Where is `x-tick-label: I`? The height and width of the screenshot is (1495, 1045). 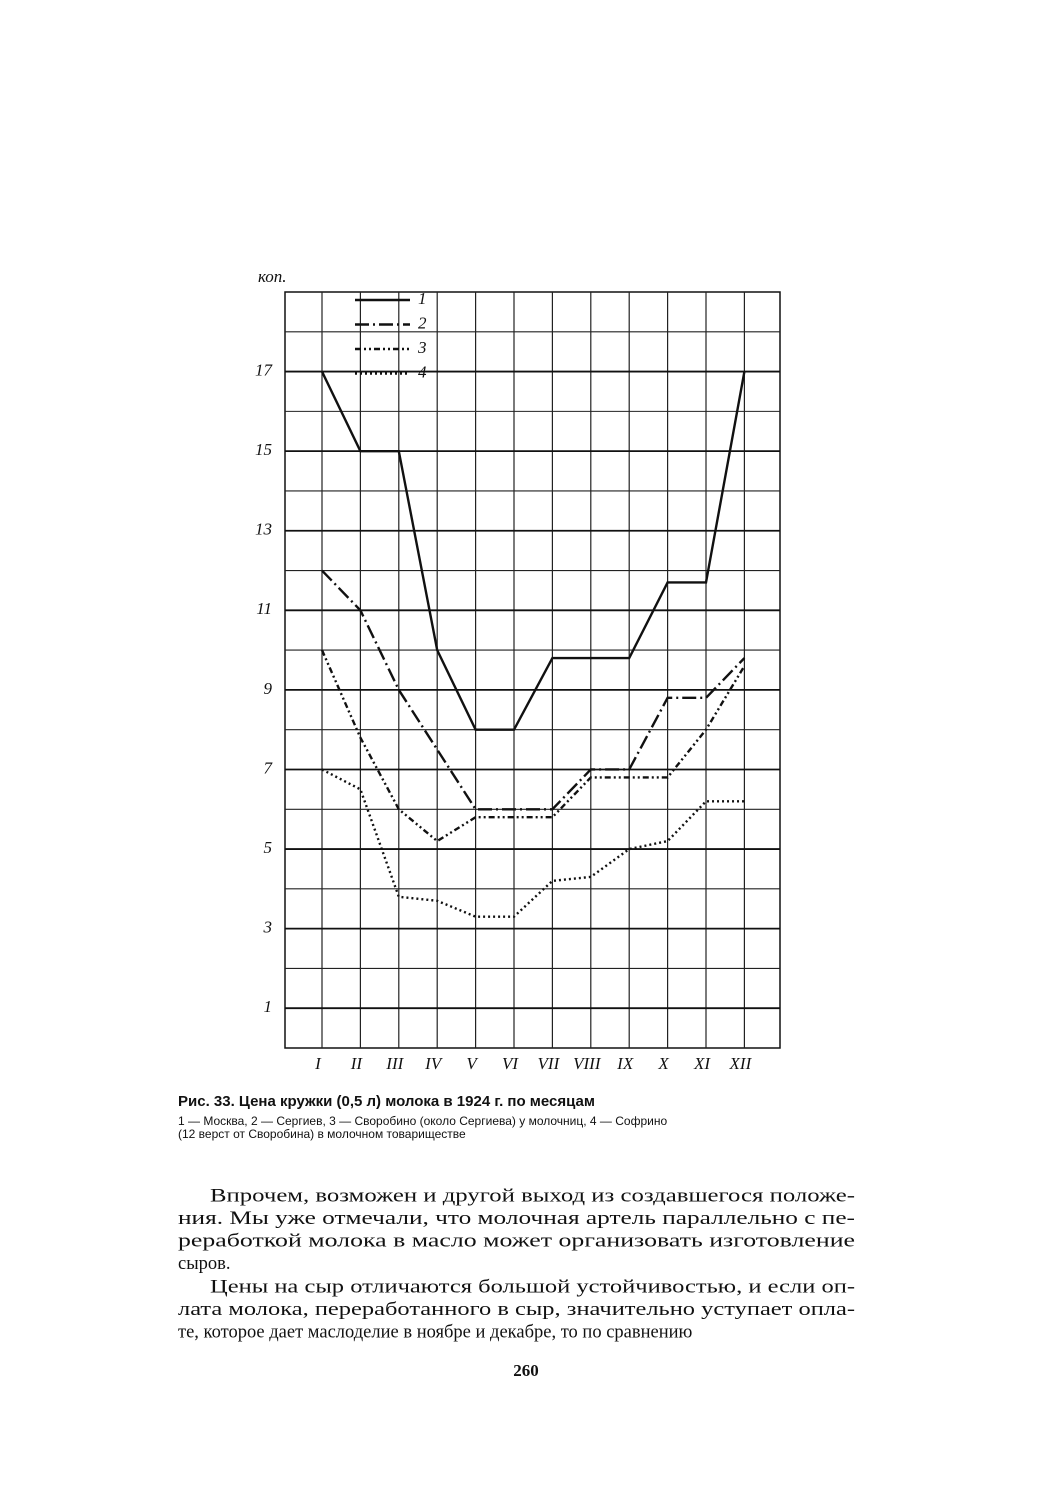
x-tick-label: I is located at coordinates (318, 1063).